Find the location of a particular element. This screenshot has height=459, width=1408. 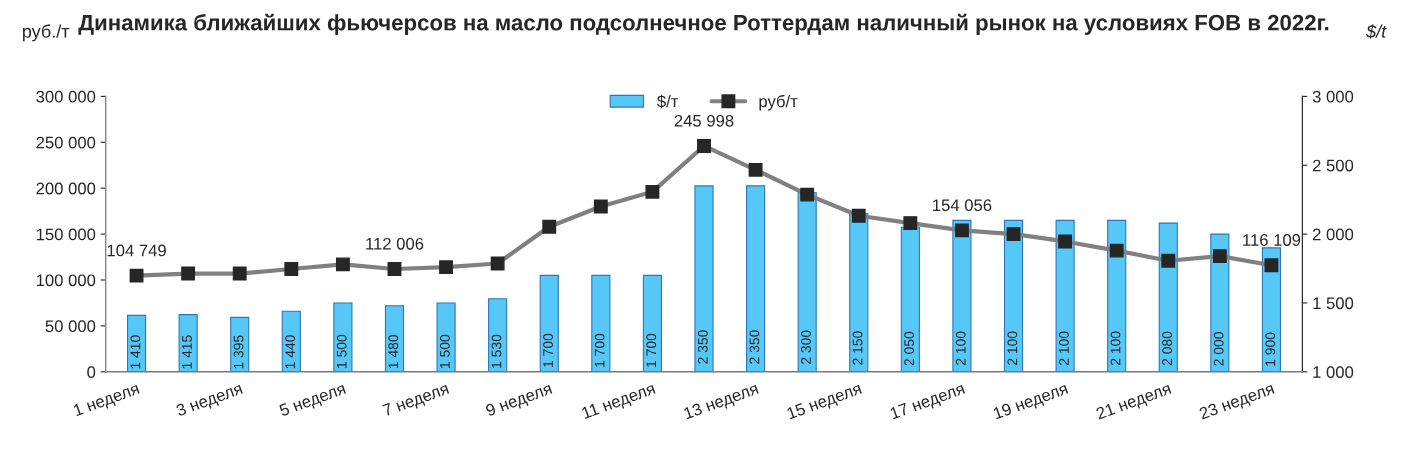

y-tick-label: 0 is located at coordinates (91, 372).